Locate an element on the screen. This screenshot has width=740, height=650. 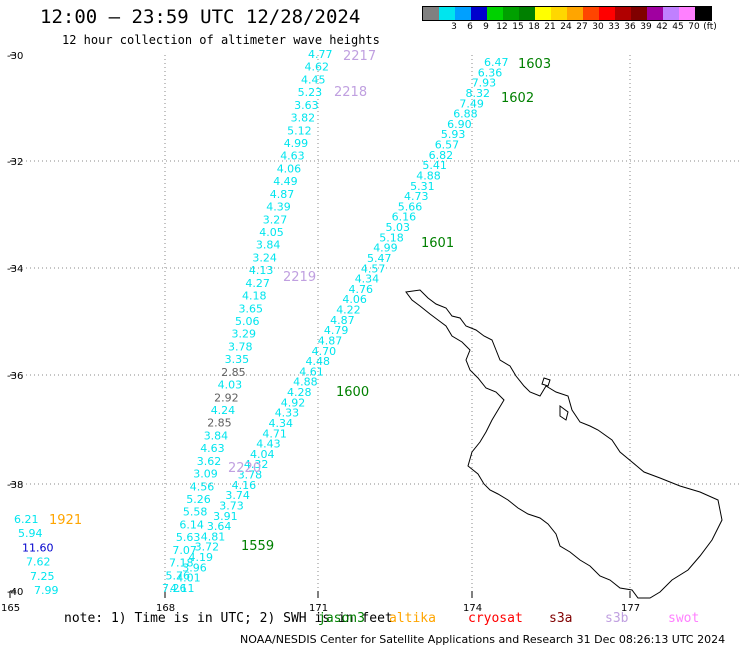
wave-height-value: 4.28 is located at coordinates (299, 392).